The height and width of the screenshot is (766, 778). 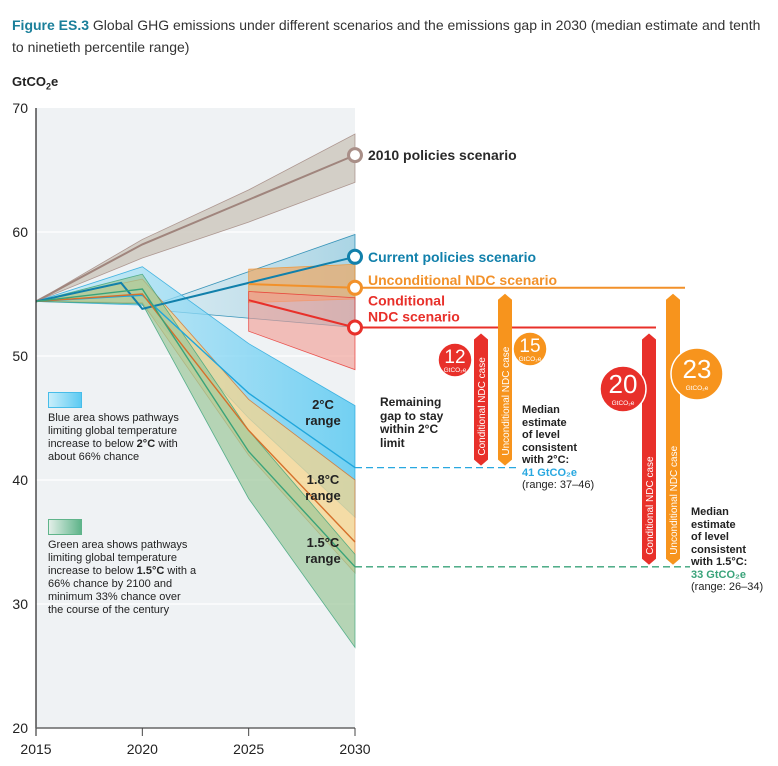 What do you see at coordinates (719, 562) in the screenshot?
I see `median-15c-line: with 1.5°C:` at bounding box center [719, 562].